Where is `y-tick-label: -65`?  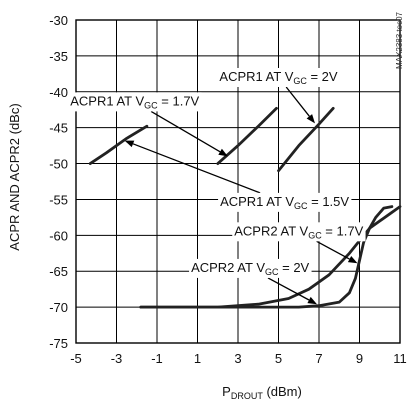 y-tick-label: -65 is located at coordinates (58, 271).